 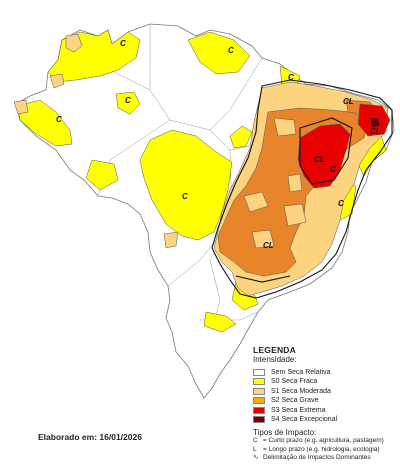 I want to click on impact-symbol: L, so click(x=255, y=449).